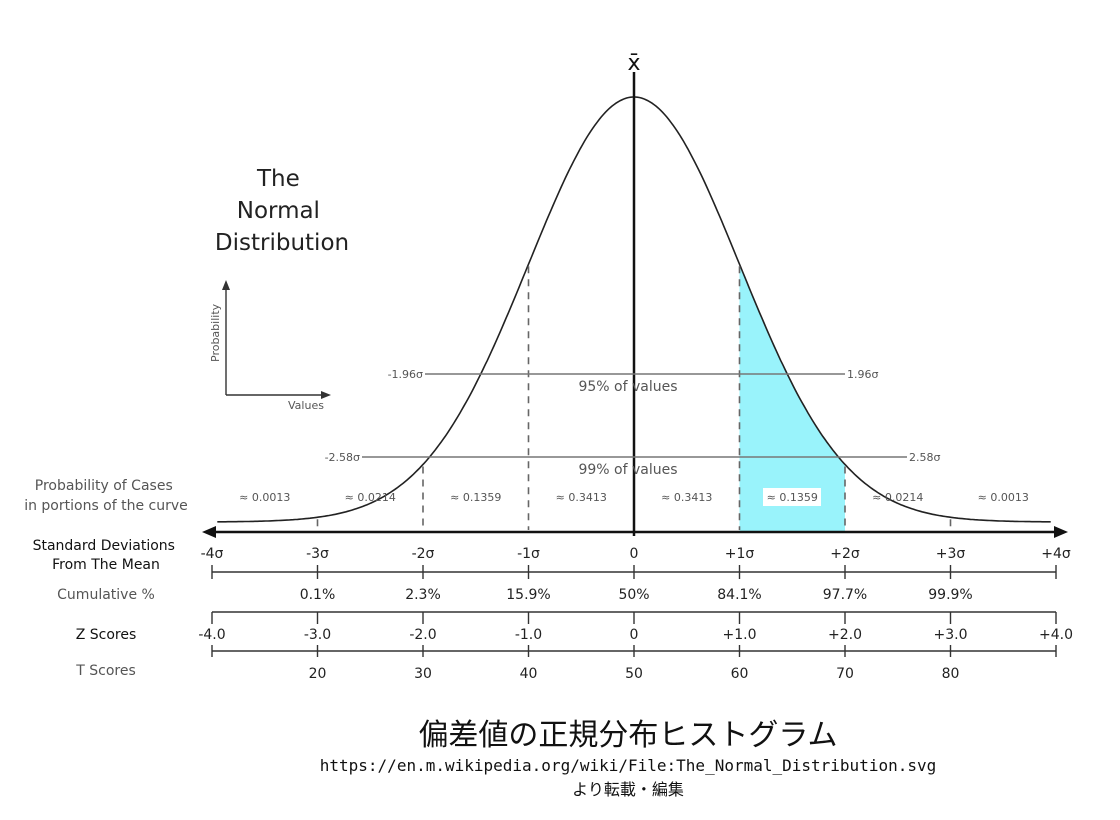  I want to click on mean-symbol: x̄, so click(633, 63).